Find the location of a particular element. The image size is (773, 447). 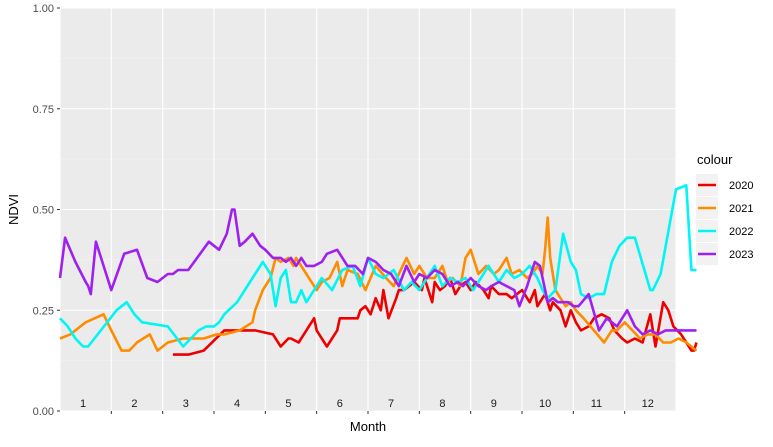

series-line-2020 is located at coordinates (435, 316).